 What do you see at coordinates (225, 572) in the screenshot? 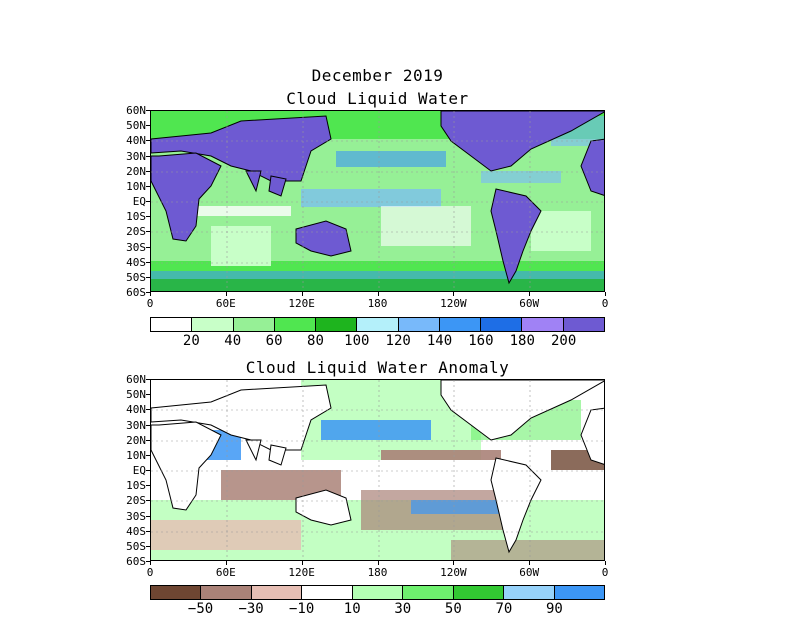
I see `longitude-label: 60E` at bounding box center [225, 572].